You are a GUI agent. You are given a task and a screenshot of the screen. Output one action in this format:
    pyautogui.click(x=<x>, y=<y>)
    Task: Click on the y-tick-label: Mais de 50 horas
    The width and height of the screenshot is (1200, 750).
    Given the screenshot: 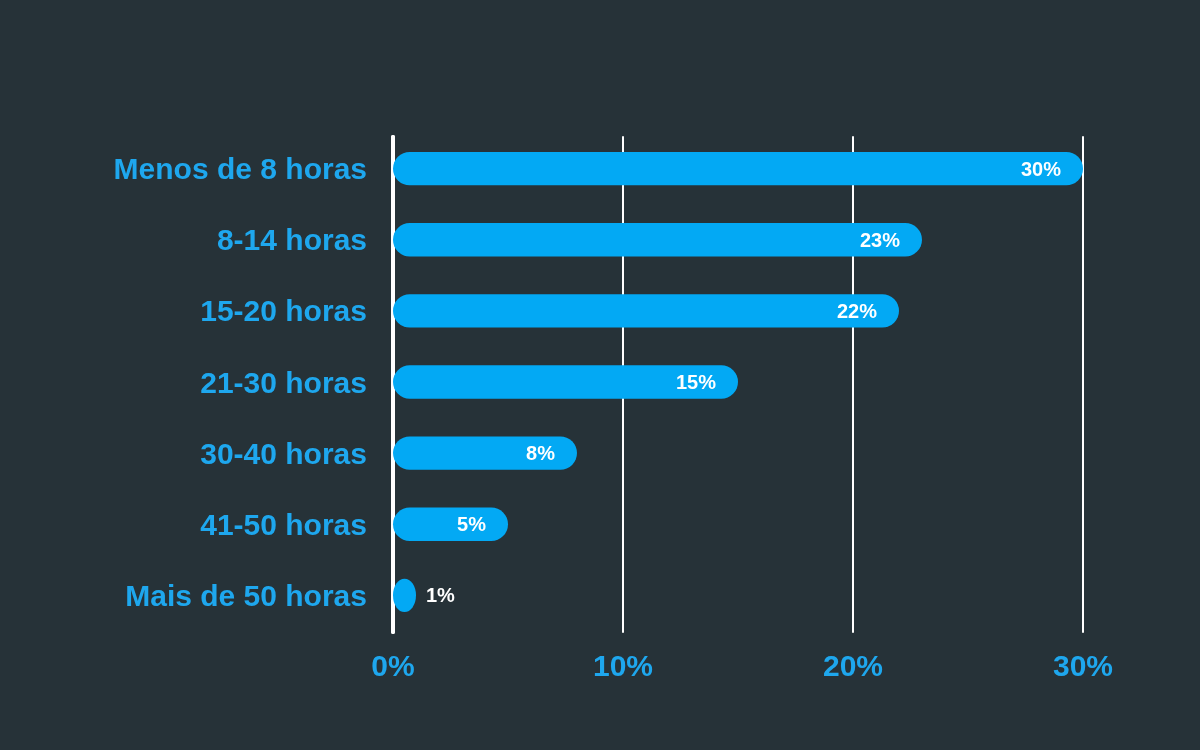 What is the action you would take?
    pyautogui.click(x=246, y=595)
    